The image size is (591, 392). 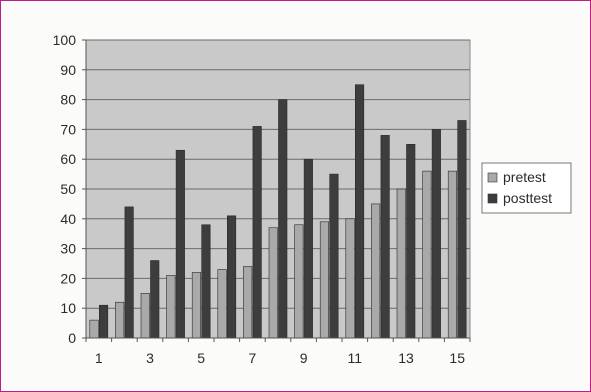 I want to click on y-tick-label: 30, so click(x=68, y=249).